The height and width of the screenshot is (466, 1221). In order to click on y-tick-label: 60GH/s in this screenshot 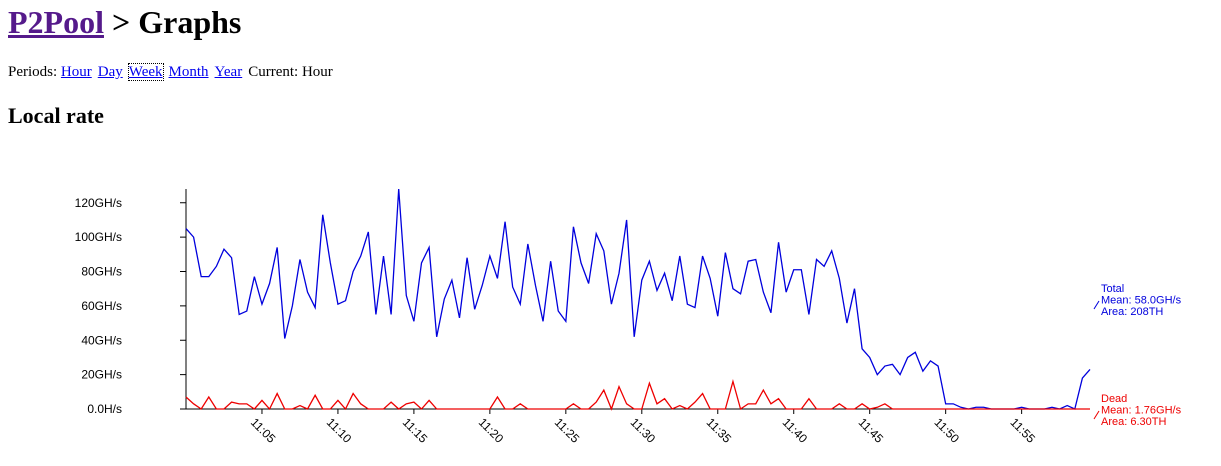, I will do `click(101, 306)`.